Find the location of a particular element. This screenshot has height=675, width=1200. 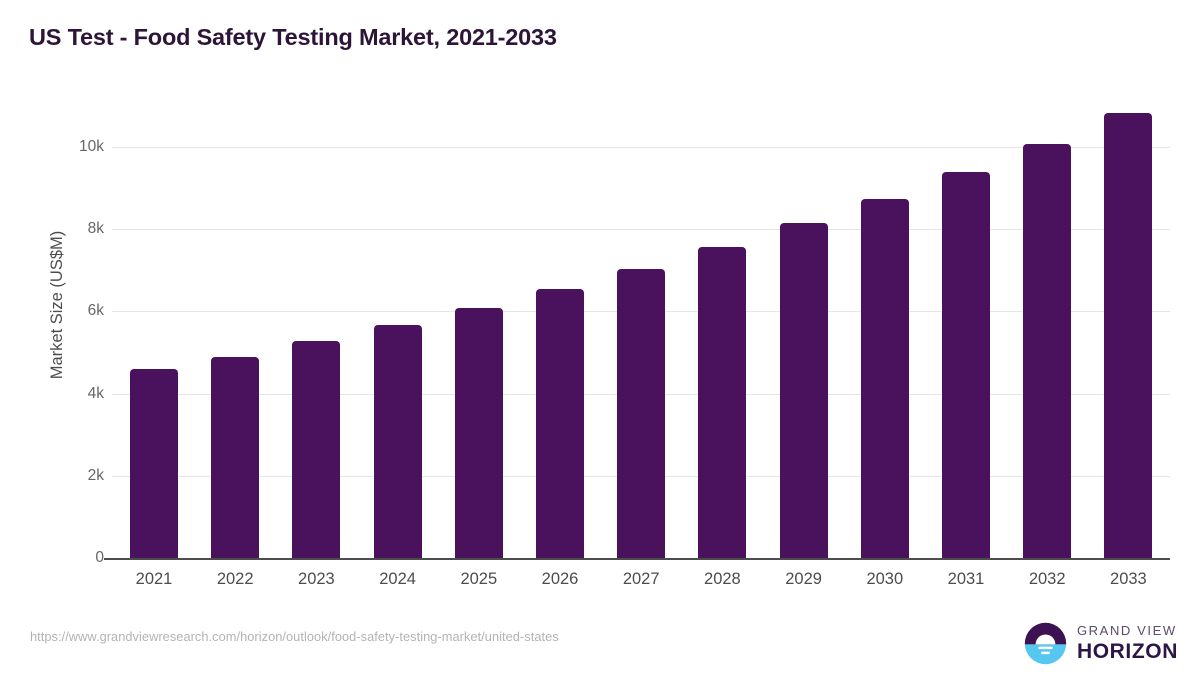

grand-view-horizon-logo: GRAND VIEW HORIZON is located at coordinates (1100, 643).